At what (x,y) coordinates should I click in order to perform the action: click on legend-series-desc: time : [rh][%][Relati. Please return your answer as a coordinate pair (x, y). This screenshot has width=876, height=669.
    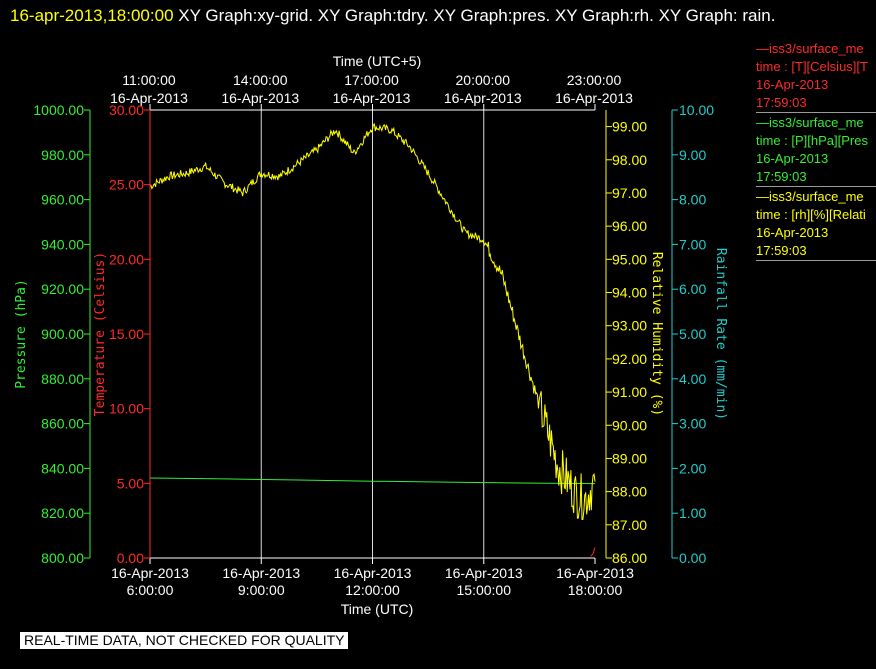
    Looking at the image, I should click on (811, 214).